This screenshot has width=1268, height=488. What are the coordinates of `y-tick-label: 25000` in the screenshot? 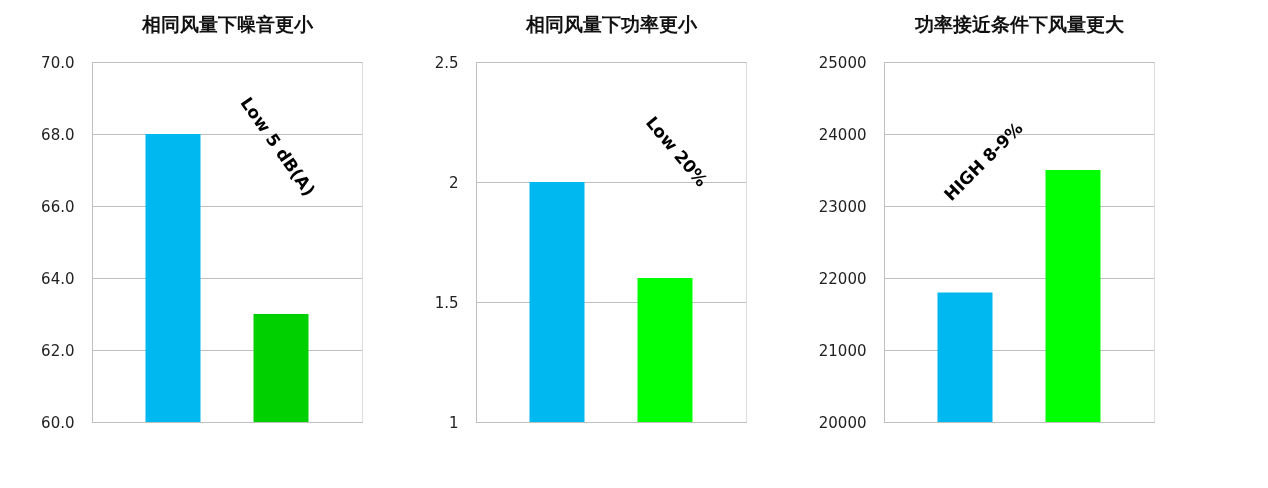 It's located at (842, 62).